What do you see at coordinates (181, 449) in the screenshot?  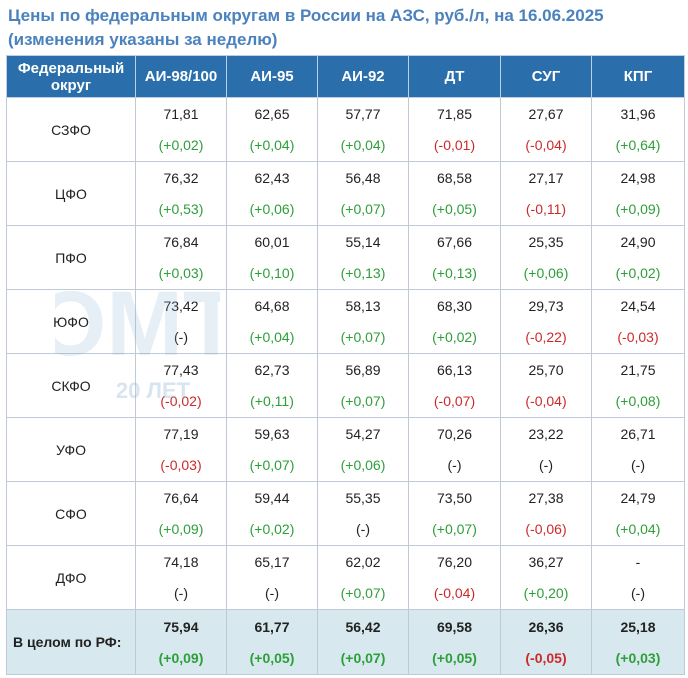 I see `price-cell: 77,19 (-0,03)` at bounding box center [181, 449].